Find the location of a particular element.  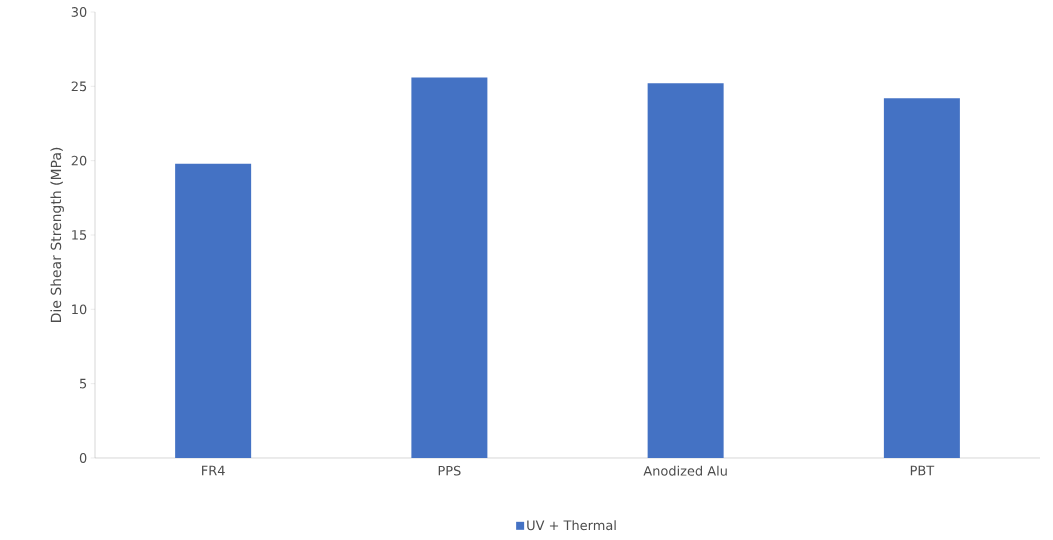

x-tick-label: PBT is located at coordinates (922, 470).